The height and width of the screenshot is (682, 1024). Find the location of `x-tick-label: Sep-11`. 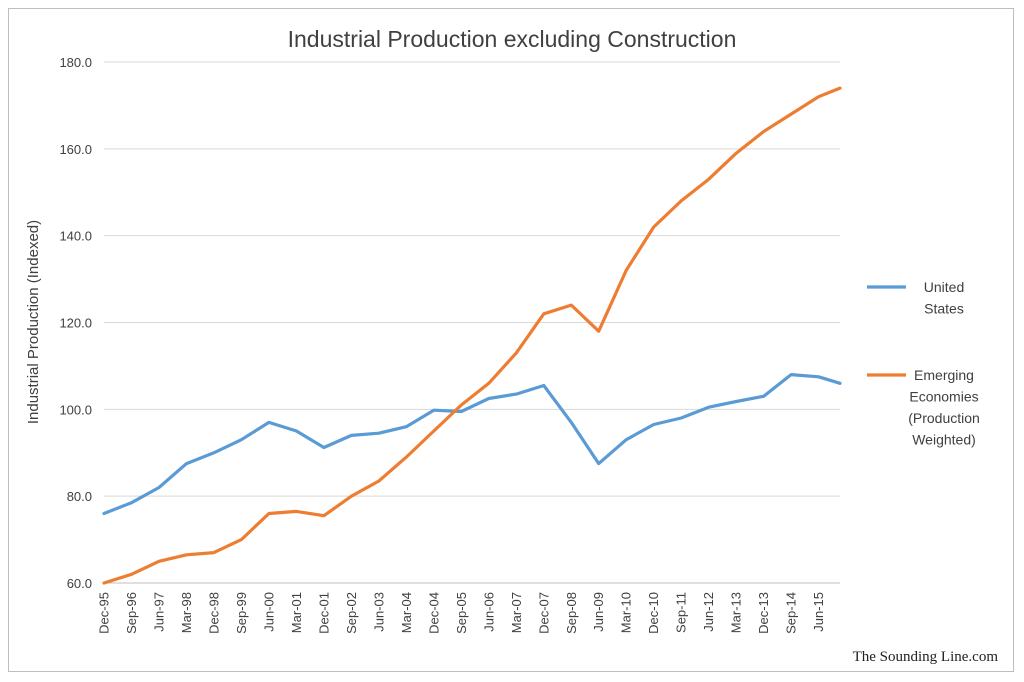

x-tick-label: Sep-11 is located at coordinates (681, 612).